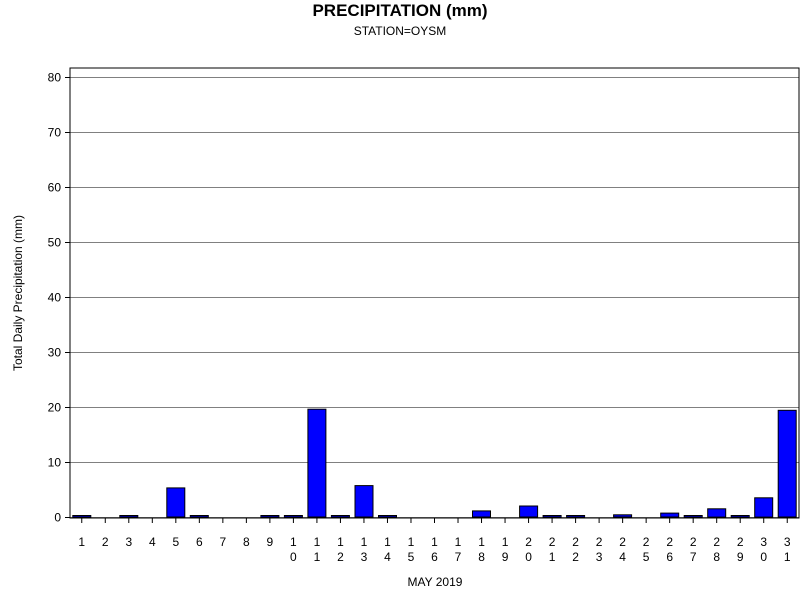 This screenshot has height=600, width=800. I want to click on y-axis-ticks: 0 10 20 30 40 50 60 70 80, so click(59, 298).